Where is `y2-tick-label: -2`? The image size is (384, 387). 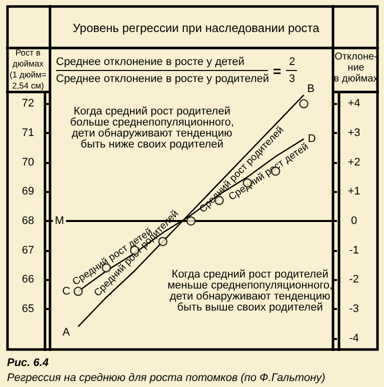
y2-tick-label: -2 is located at coordinates (354, 280).